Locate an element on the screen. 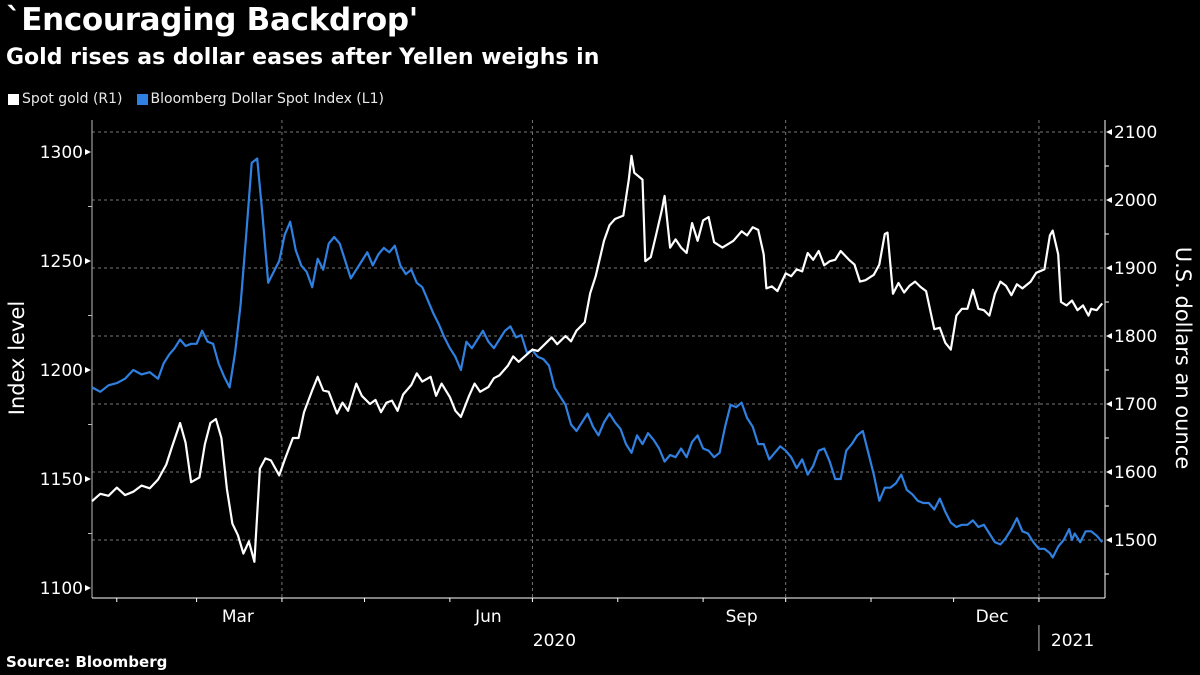  x-tick-label: Sep is located at coordinates (742, 617).